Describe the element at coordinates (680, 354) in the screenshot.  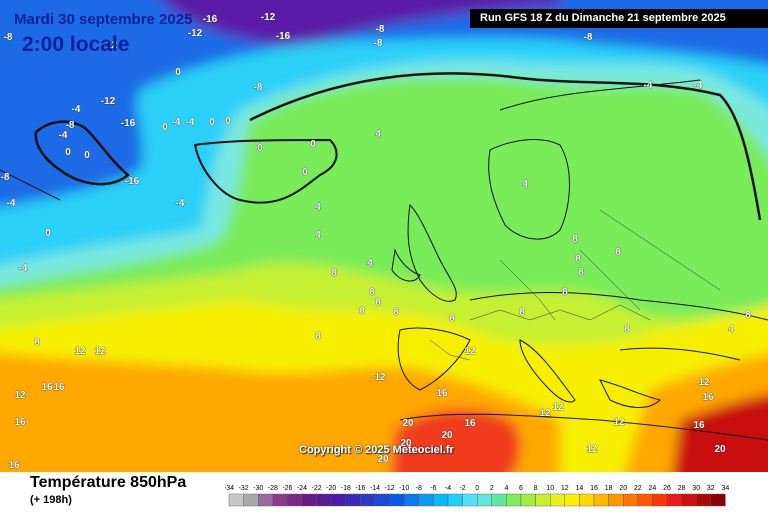
I see `coast-black-sea` at that location.